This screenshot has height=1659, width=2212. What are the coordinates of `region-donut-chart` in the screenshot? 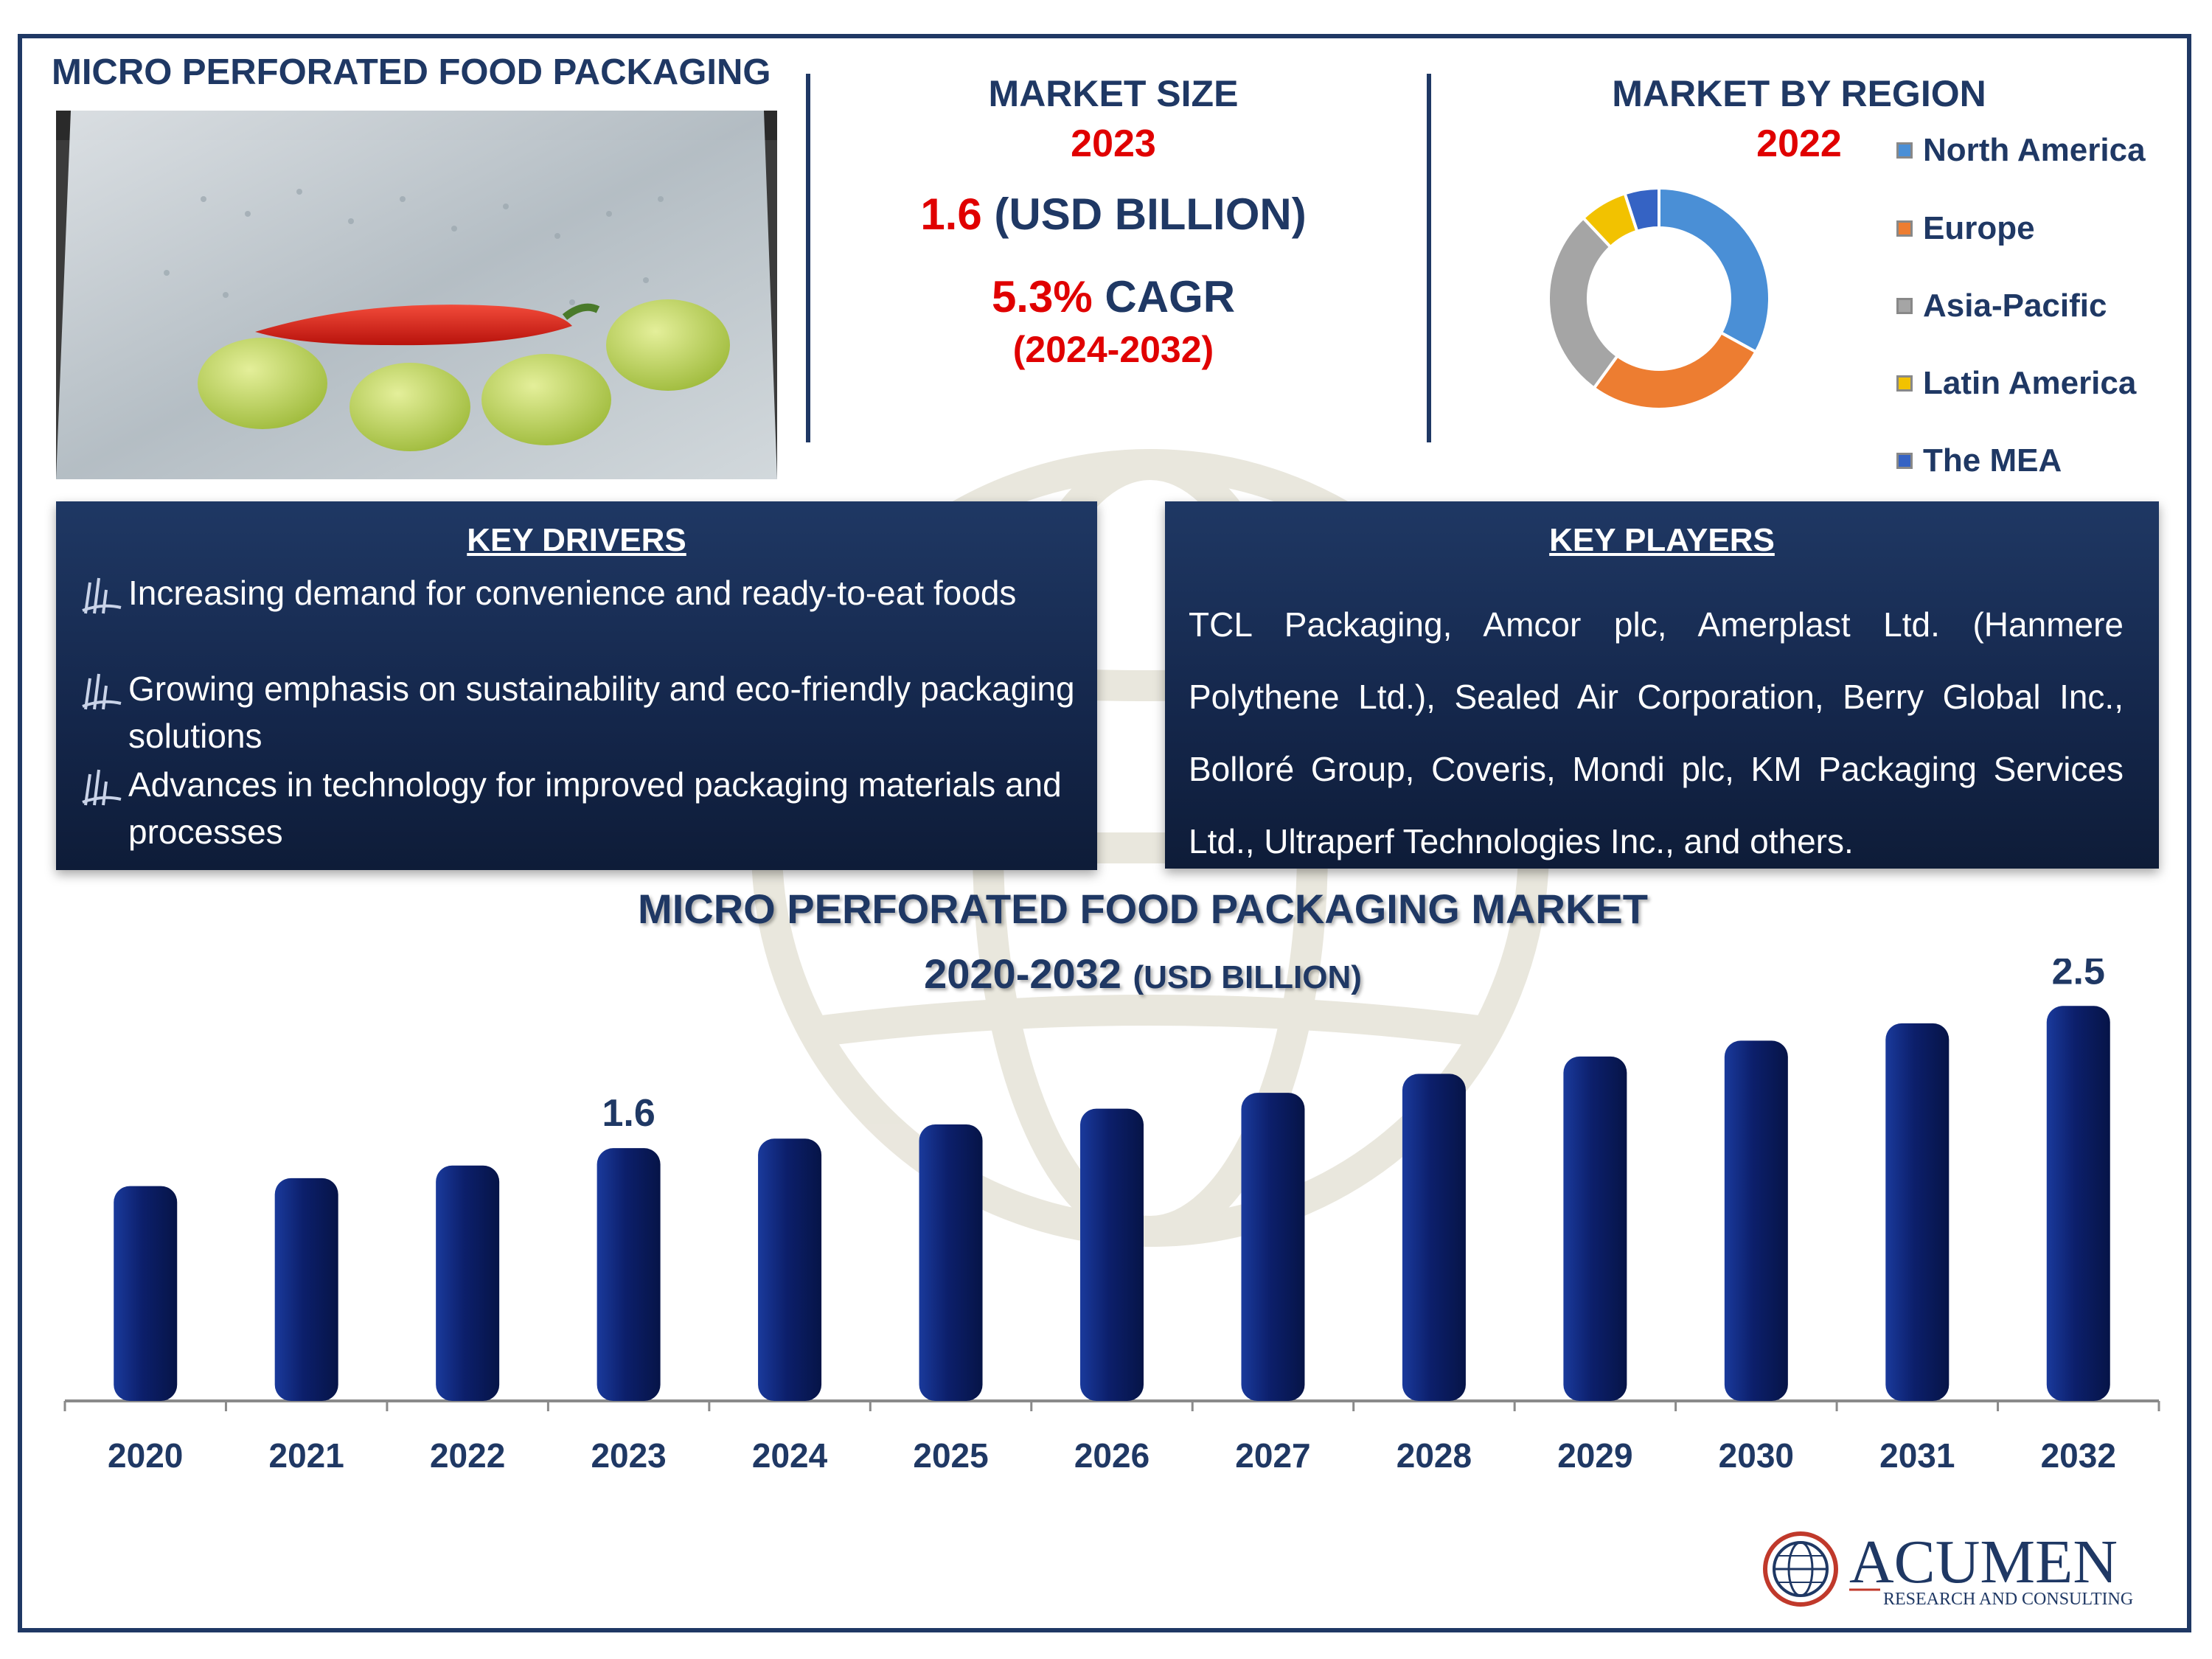 It's located at (1659, 298).